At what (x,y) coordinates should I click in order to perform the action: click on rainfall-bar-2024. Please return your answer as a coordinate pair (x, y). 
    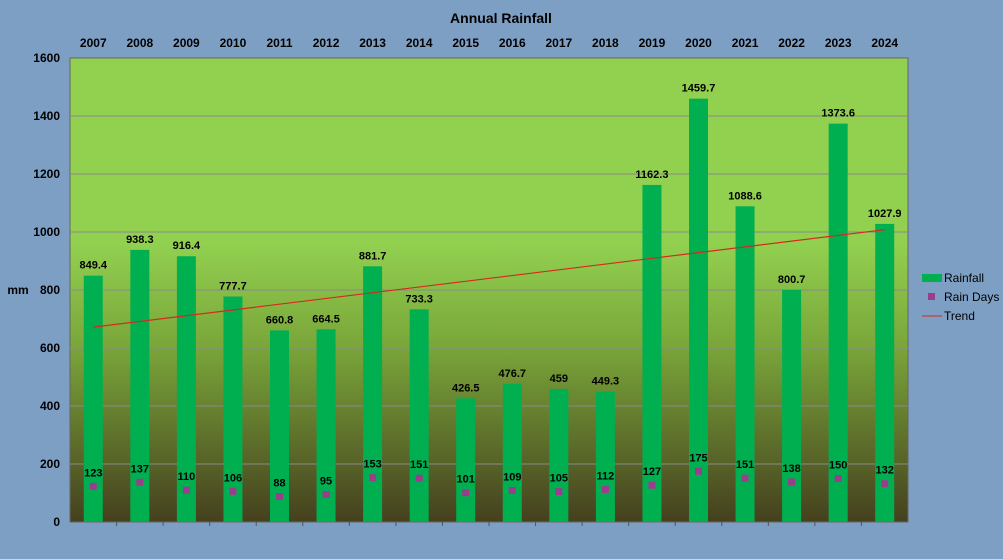
    Looking at the image, I should click on (885, 372).